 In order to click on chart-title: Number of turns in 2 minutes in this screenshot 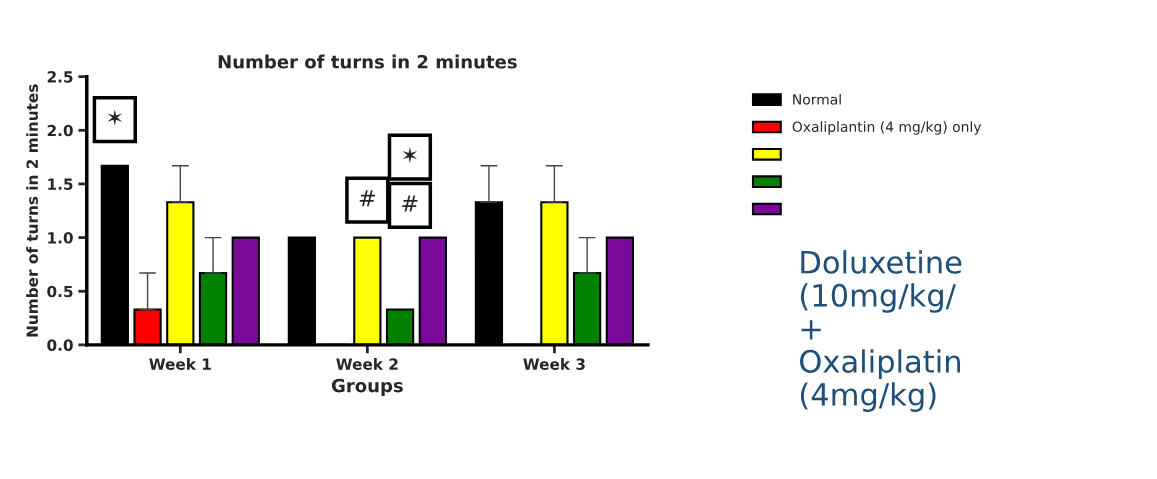, I will do `click(367, 61)`.